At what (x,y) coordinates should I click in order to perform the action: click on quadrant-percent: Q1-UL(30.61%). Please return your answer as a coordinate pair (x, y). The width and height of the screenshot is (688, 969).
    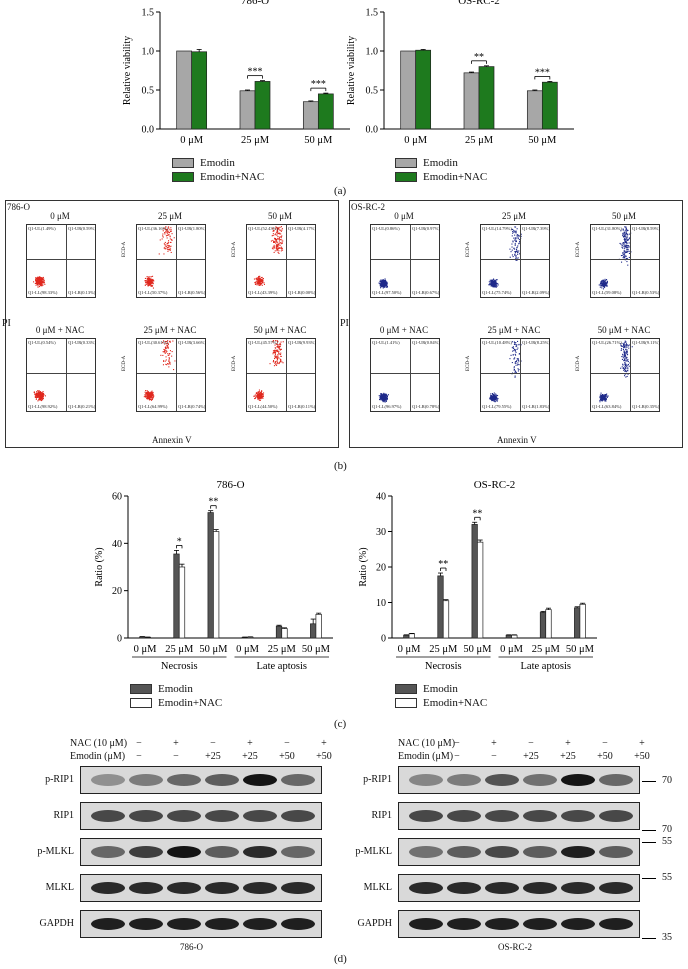
    Looking at the image, I should click on (153, 342).